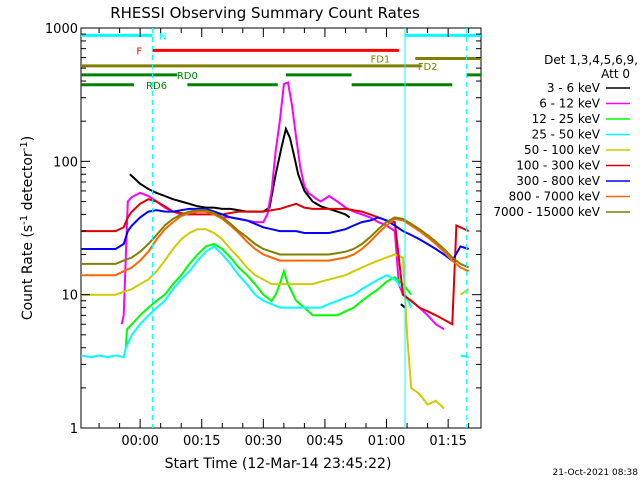 The height and width of the screenshot is (480, 640). Describe the element at coordinates (574, 88) in the screenshot. I see `legend-label-3-6-kev: 3 - 6 keV` at that location.